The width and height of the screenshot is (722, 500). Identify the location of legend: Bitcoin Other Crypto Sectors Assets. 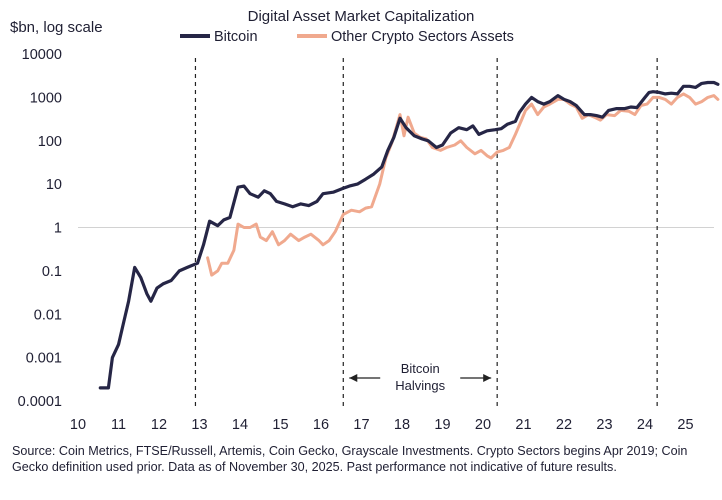
(347, 37).